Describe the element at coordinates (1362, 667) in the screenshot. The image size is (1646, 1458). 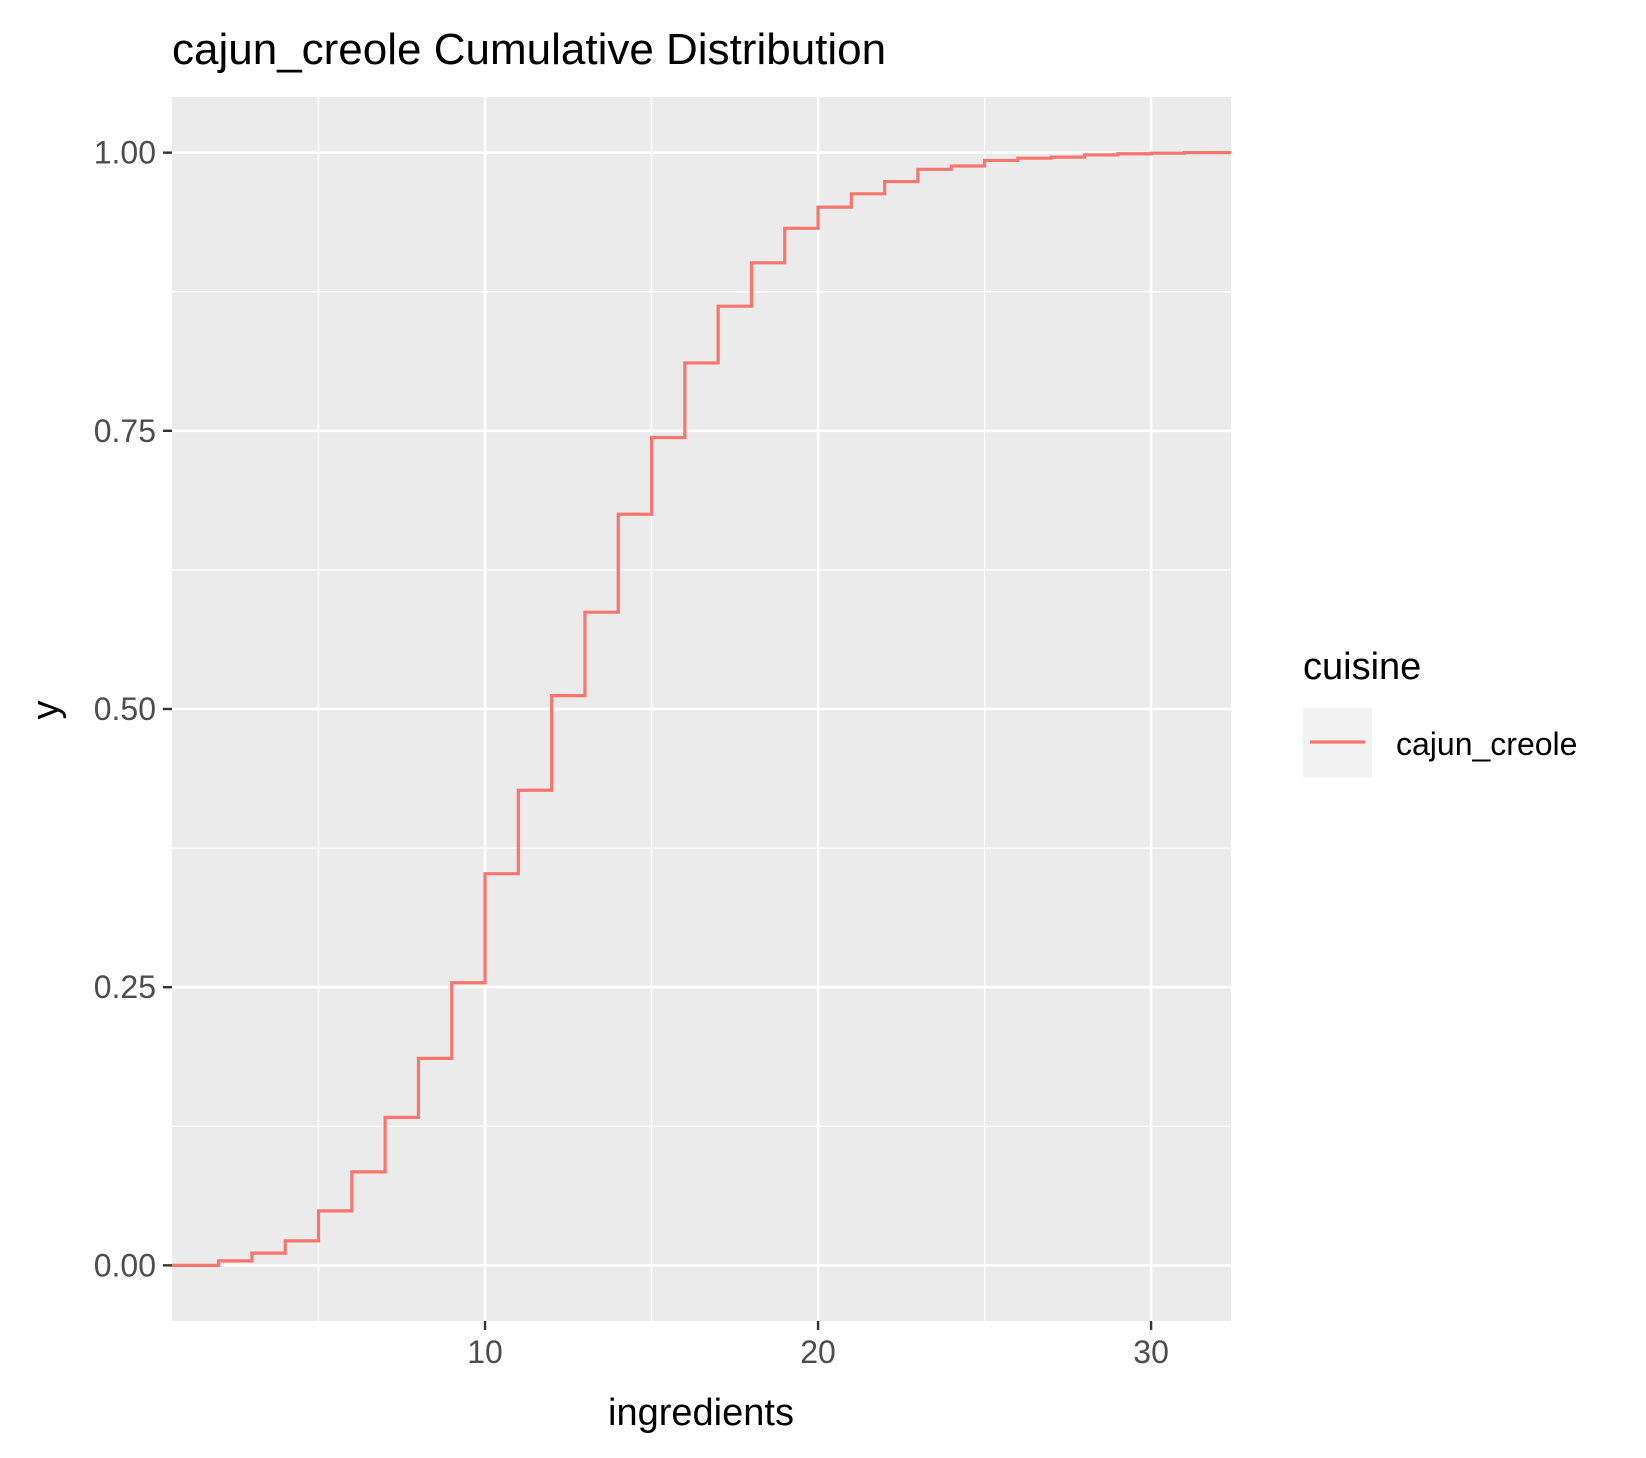
I see `legend-title: cuisine` at that location.